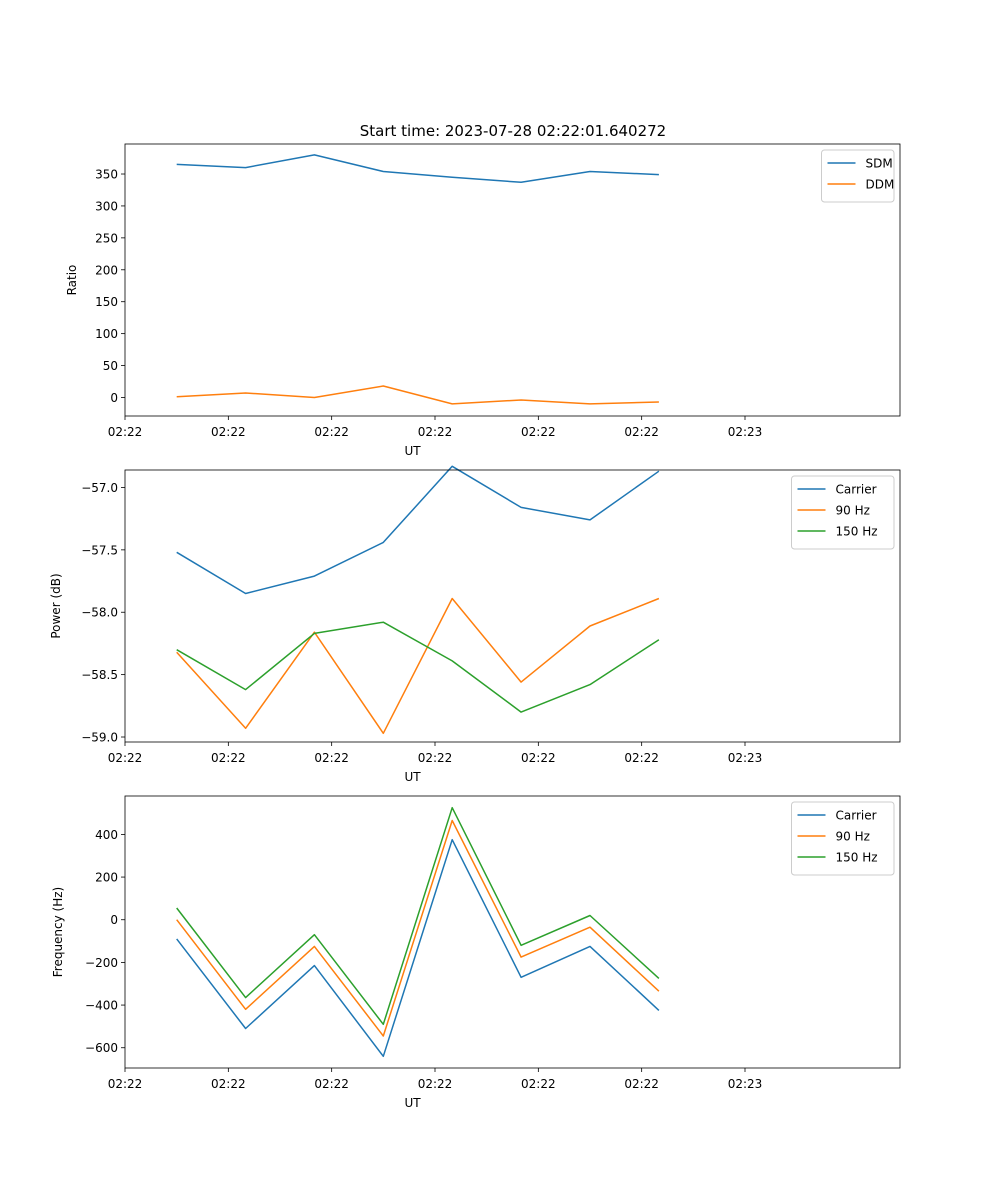 This screenshot has height=1200, width=1000. What do you see at coordinates (857, 532) in the screenshot?
I see `power-legend-label: 150 Hz` at bounding box center [857, 532].